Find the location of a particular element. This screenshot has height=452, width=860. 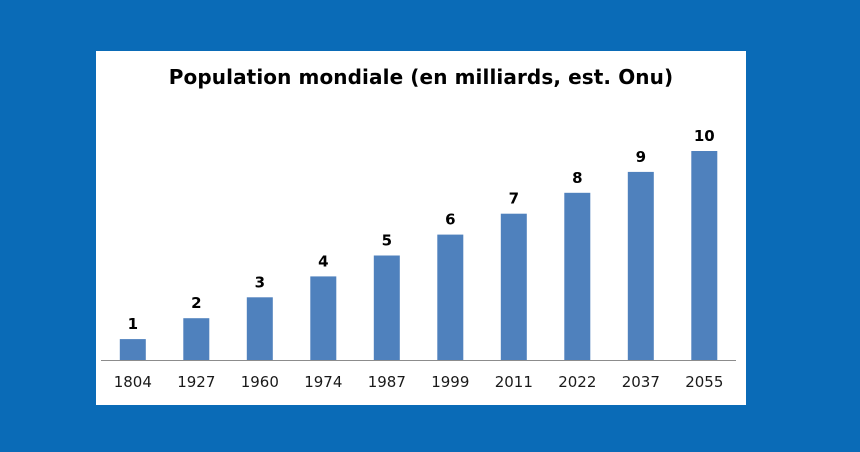

x-tick-label-2022: 2022 is located at coordinates (577, 382).